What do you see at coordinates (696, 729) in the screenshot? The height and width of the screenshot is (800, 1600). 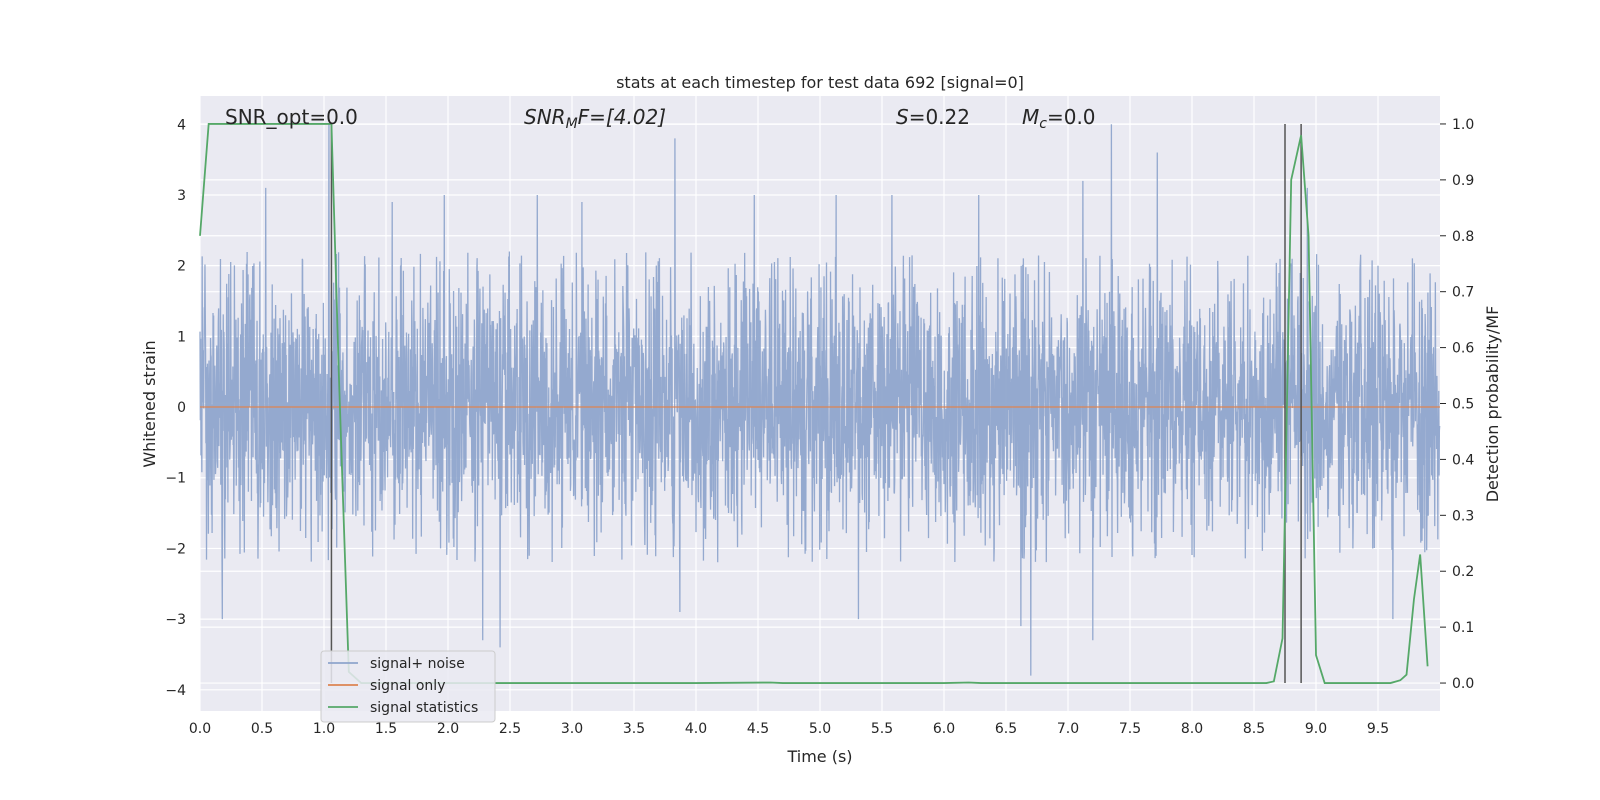 I see `x-tick-label: 4.0` at bounding box center [696, 729].